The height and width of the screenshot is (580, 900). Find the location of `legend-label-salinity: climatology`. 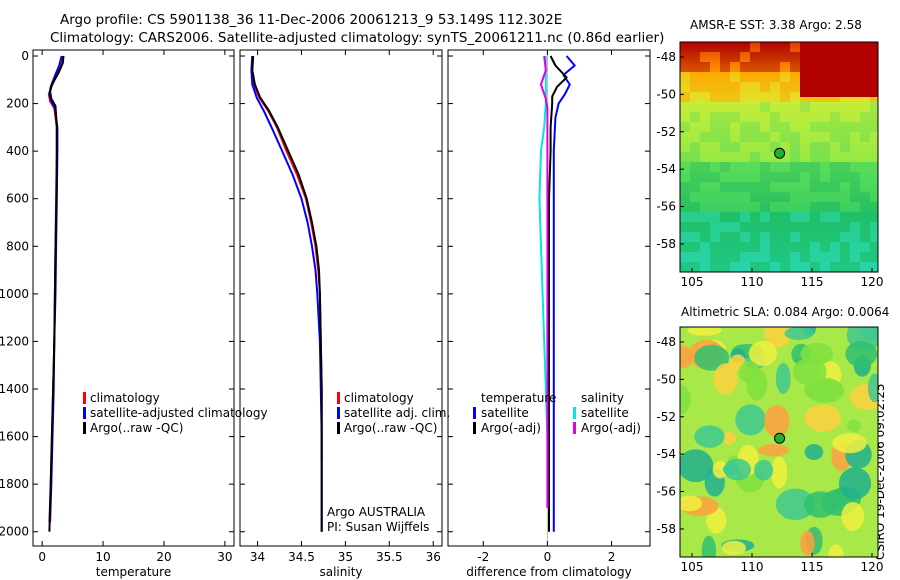

legend-label-salinity: climatology is located at coordinates (379, 398).